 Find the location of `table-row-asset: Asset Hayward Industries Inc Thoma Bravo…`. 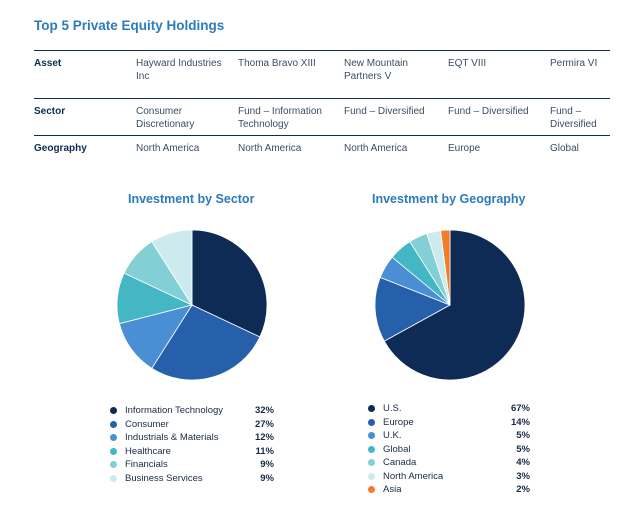

table-row-asset: Asset Hayward Industries Inc Thoma Bravo… is located at coordinates (322, 74).